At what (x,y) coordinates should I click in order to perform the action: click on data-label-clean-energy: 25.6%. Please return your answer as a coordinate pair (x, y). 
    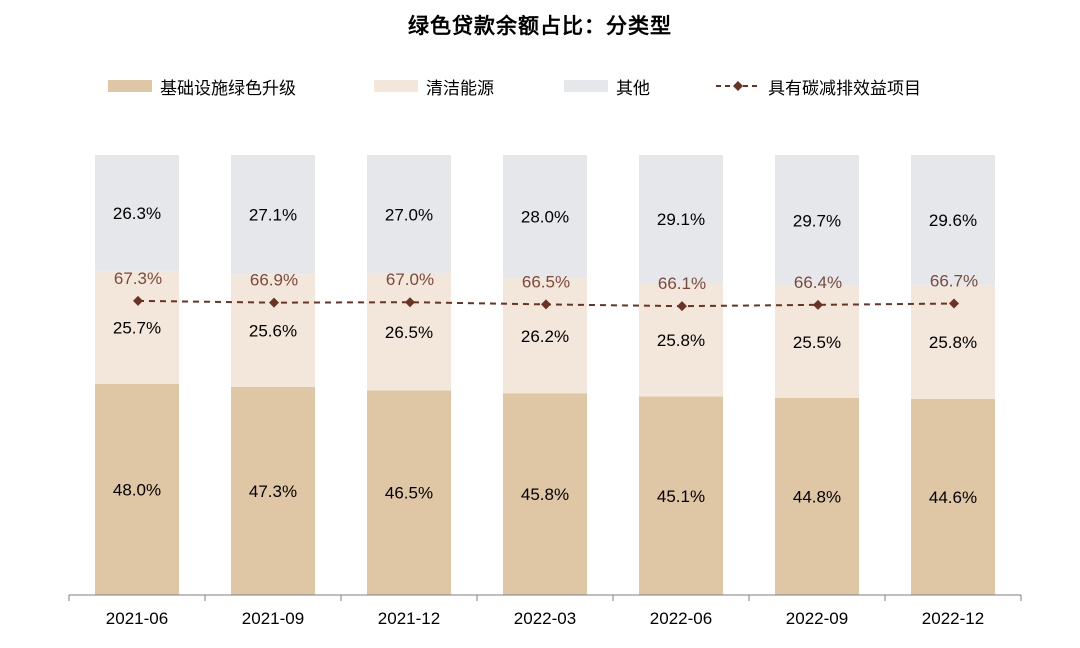
    Looking at the image, I should click on (273, 331).